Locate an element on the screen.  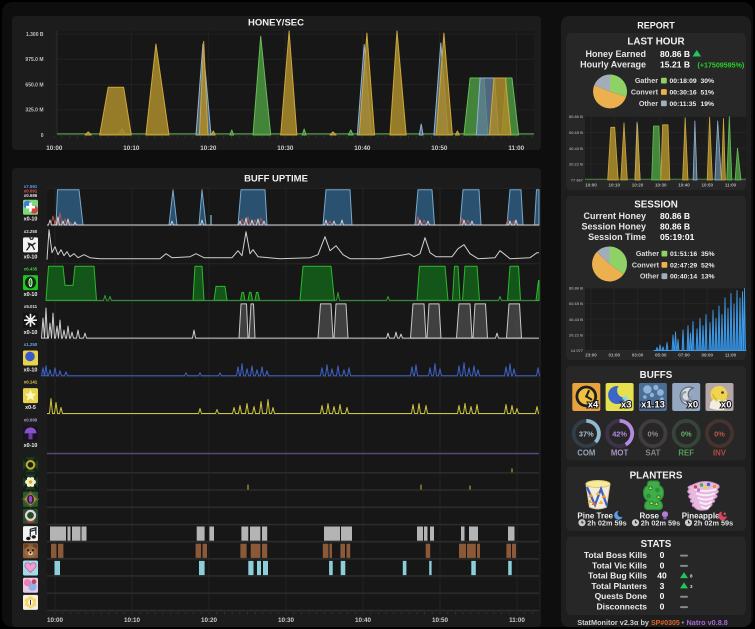
svg-text: REF is located at coordinates (686, 452).